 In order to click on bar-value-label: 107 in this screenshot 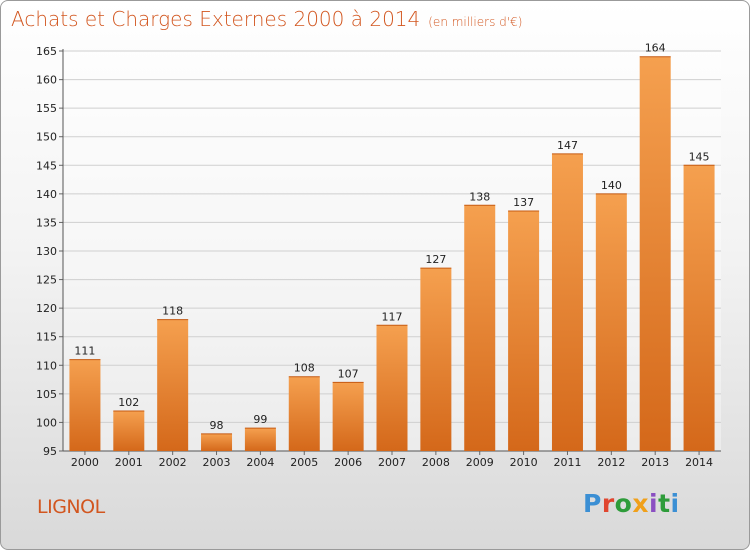, I will do `click(348, 373)`.